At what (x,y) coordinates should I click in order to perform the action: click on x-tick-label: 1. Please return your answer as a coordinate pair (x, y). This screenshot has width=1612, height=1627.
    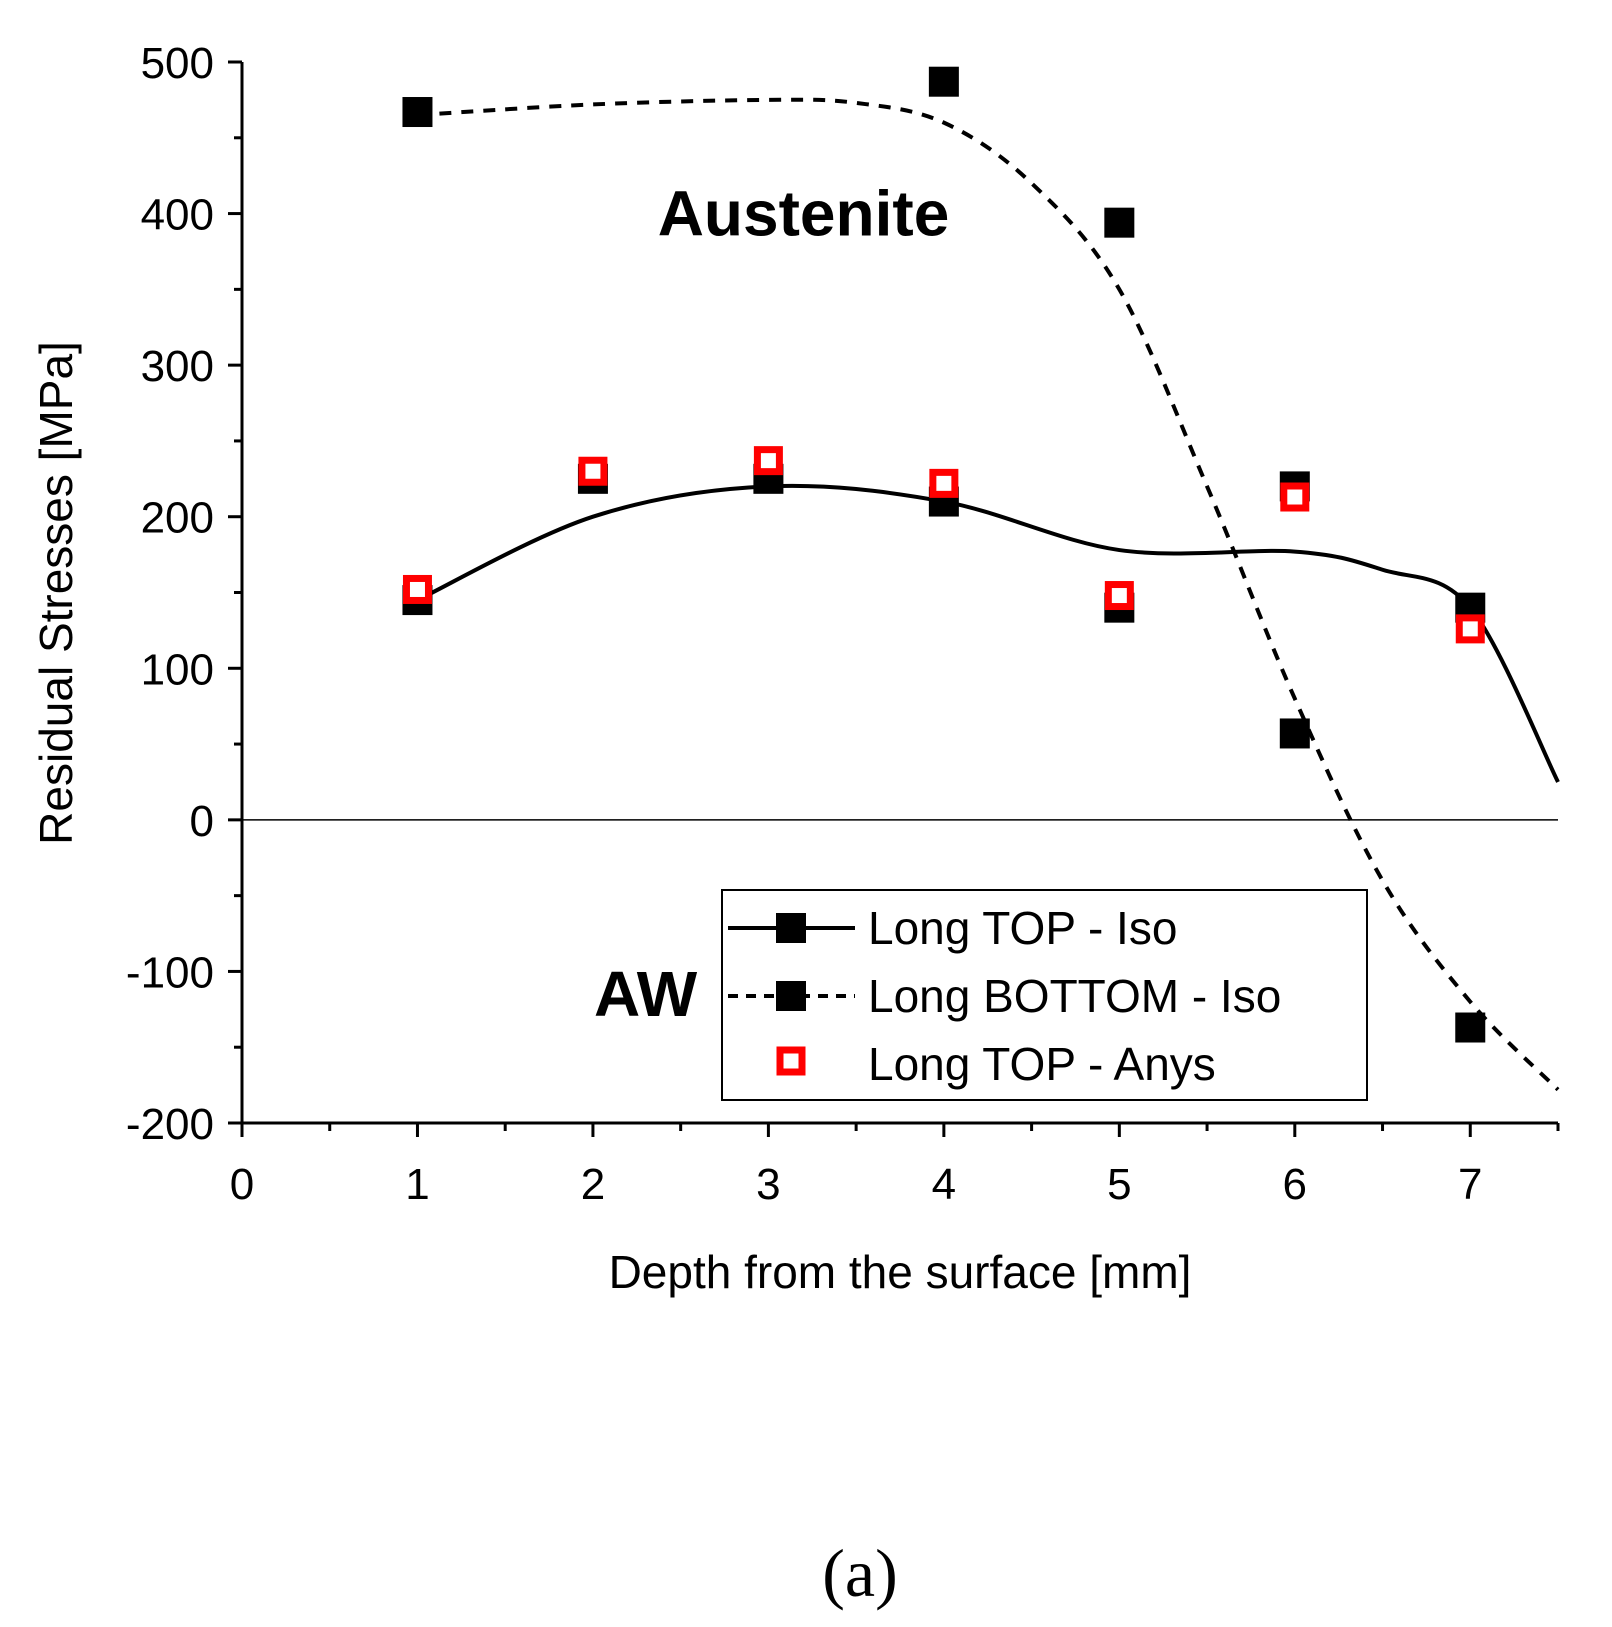
    Looking at the image, I should click on (417, 1184).